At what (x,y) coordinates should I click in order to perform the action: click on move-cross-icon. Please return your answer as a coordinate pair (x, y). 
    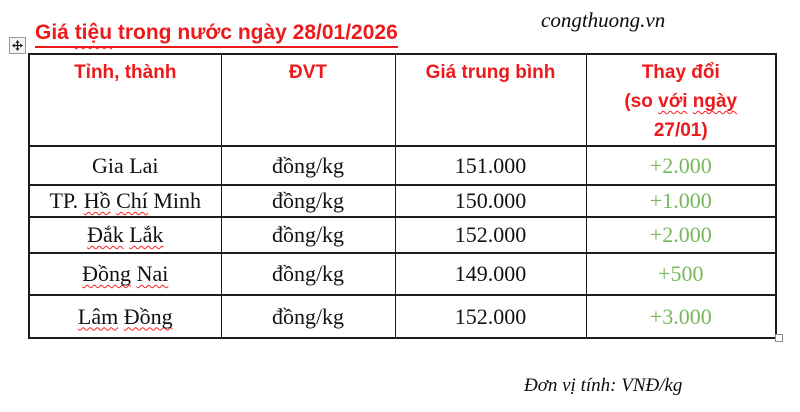
    Looking at the image, I should click on (17, 45).